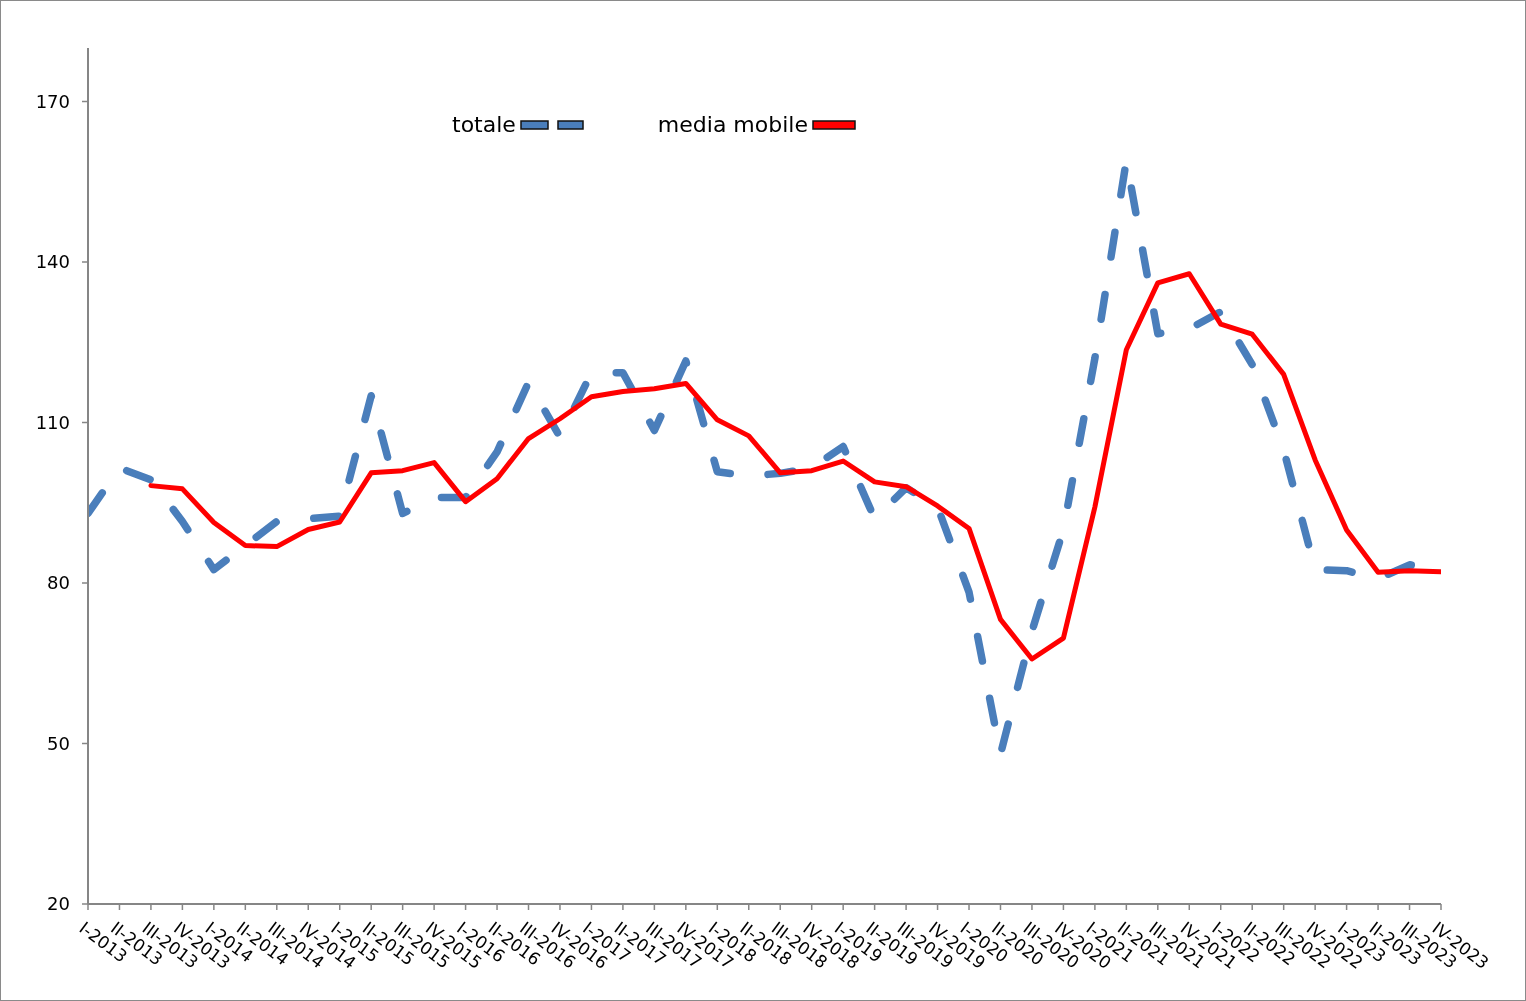 This screenshot has height=1001, width=1526. I want to click on legend-label: media mobile, so click(732, 124).